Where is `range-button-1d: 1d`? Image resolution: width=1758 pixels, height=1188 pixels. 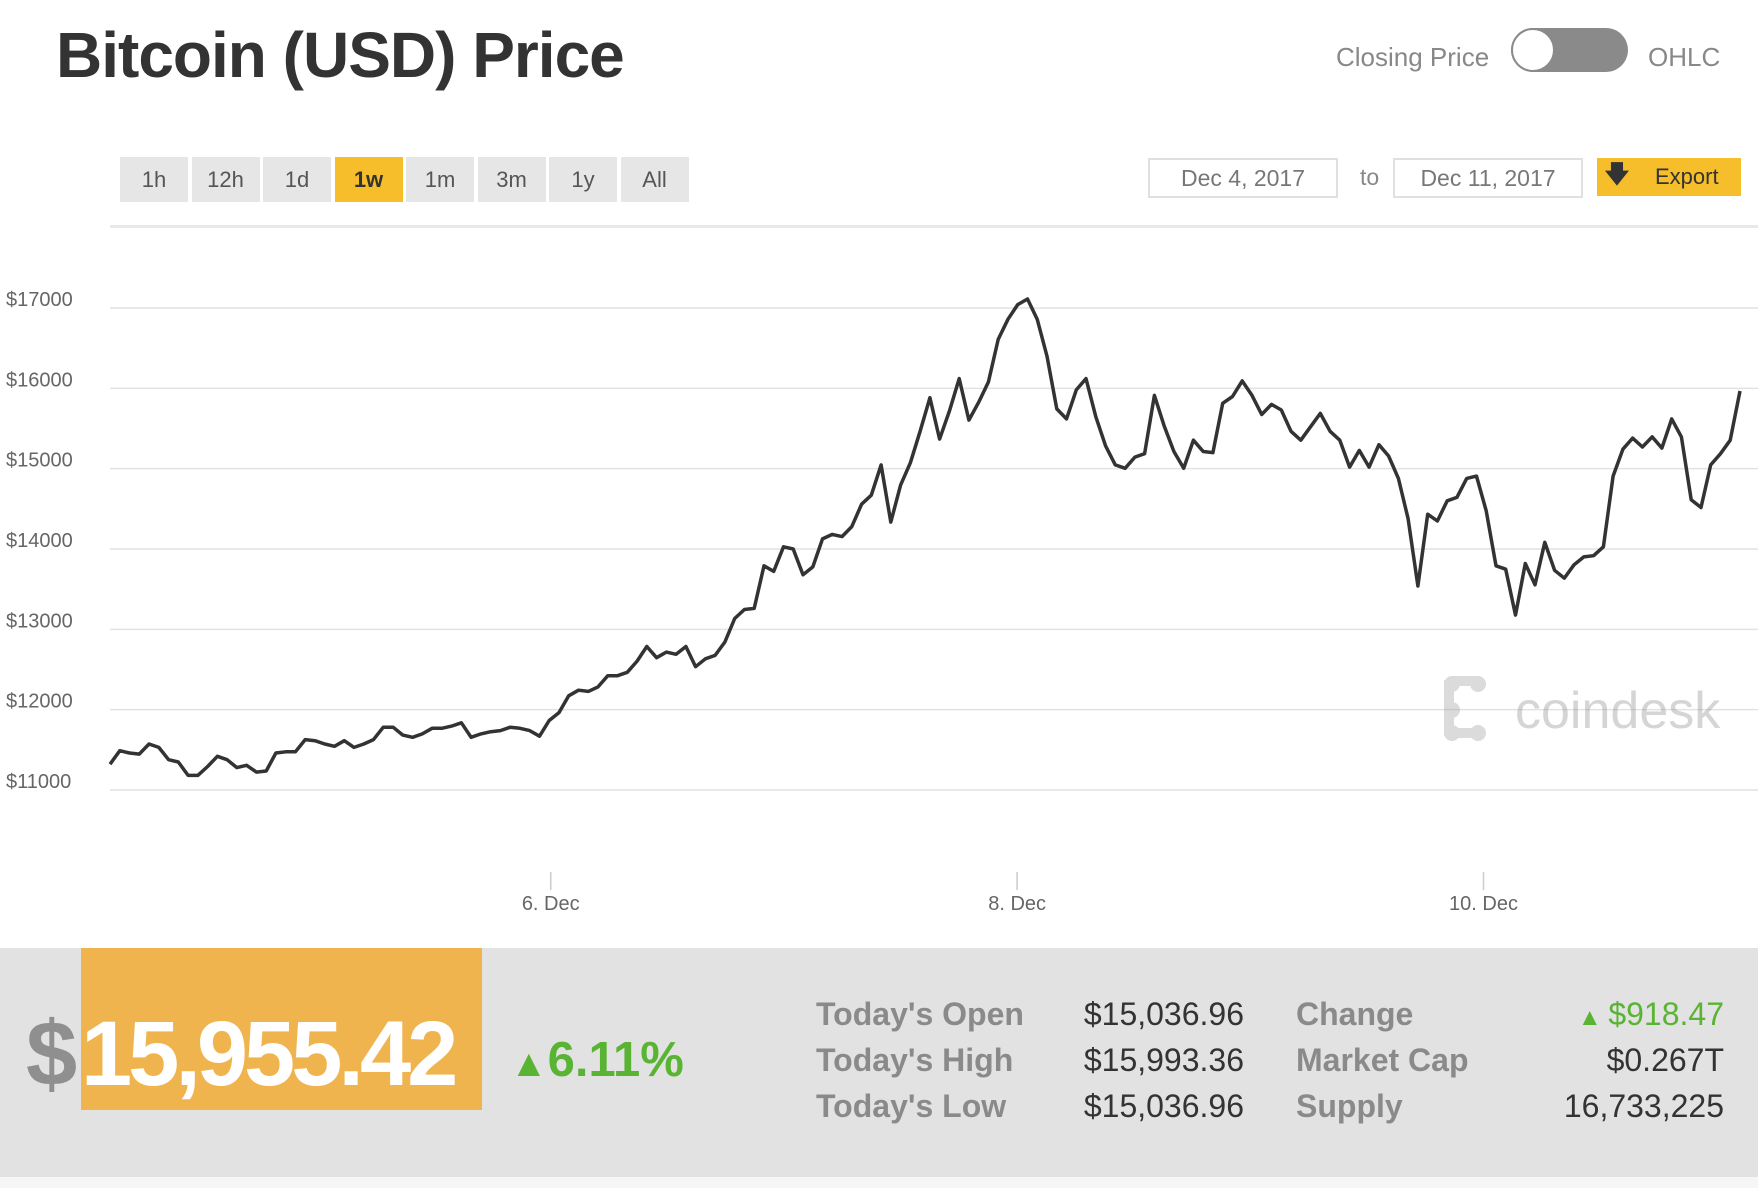 range-button-1d: 1d is located at coordinates (297, 179).